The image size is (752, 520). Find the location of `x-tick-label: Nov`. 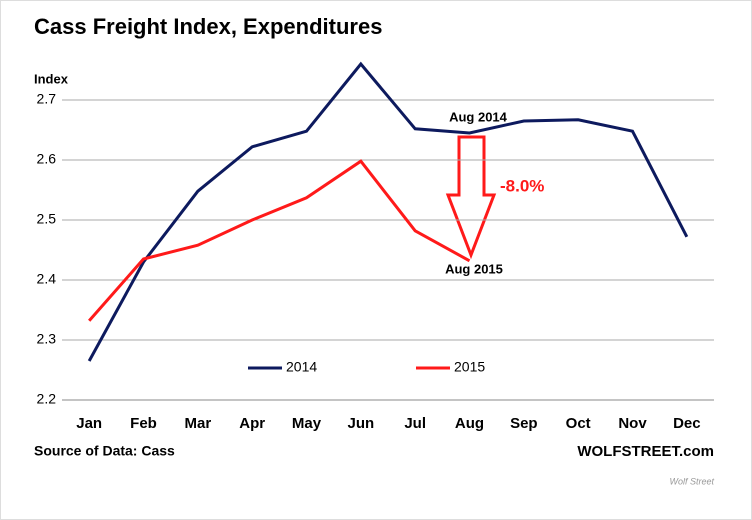

x-tick-label: Nov is located at coordinates (632, 423).